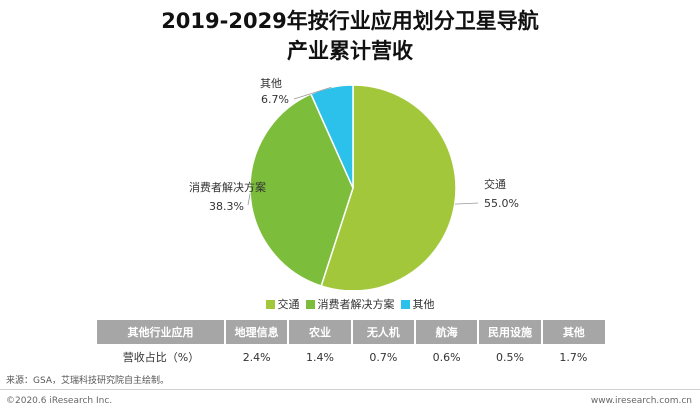 The width and height of the screenshot is (700, 418). Describe the element at coordinates (573, 332) in the screenshot. I see `table-header-cell: 其他` at that location.